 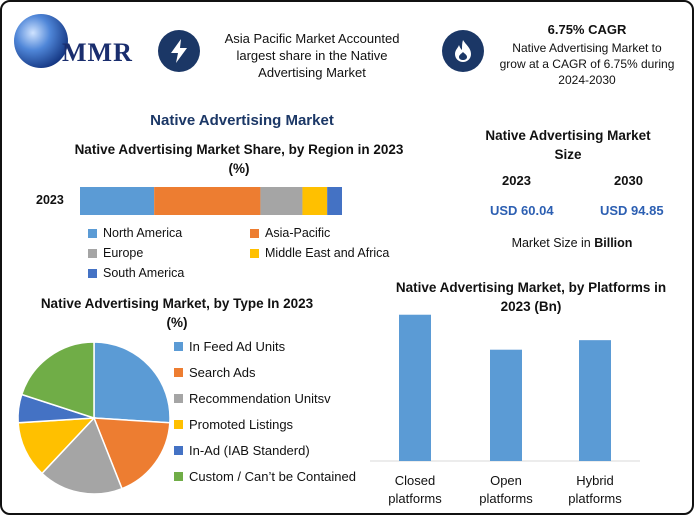 What do you see at coordinates (241, 424) in the screenshot?
I see `legend-label: Promoted Listings` at bounding box center [241, 424].